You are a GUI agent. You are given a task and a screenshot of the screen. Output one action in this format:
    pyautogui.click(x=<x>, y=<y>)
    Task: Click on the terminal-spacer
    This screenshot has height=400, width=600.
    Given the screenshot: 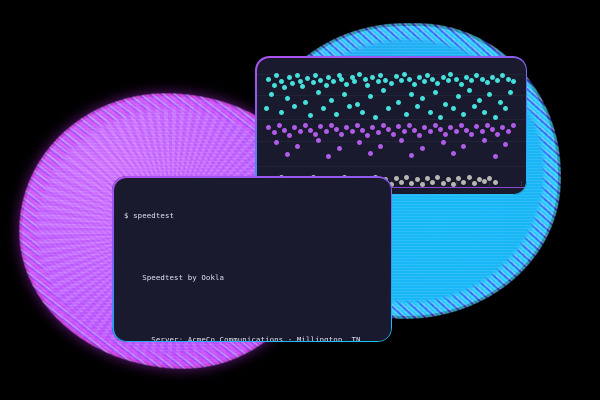 What is the action you would take?
    pyautogui.click(x=253, y=247)
    